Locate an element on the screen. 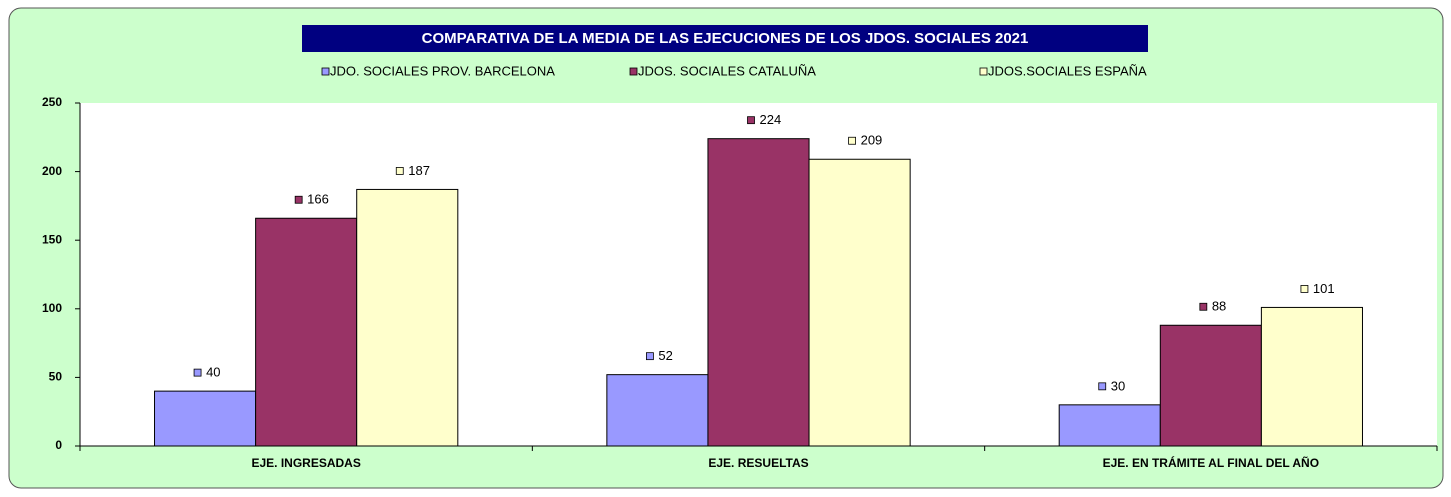 Image resolution: width=1451 pixels, height=497 pixels. data-label: 224 is located at coordinates (771, 119).